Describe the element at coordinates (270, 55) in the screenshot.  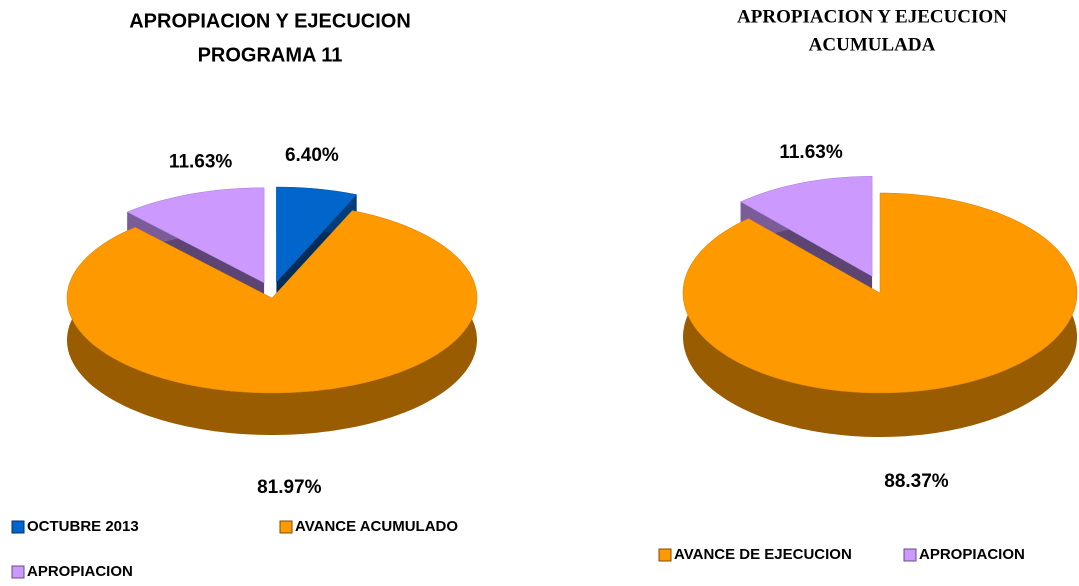
I see `chart-title: PROGRAMA 11` at that location.